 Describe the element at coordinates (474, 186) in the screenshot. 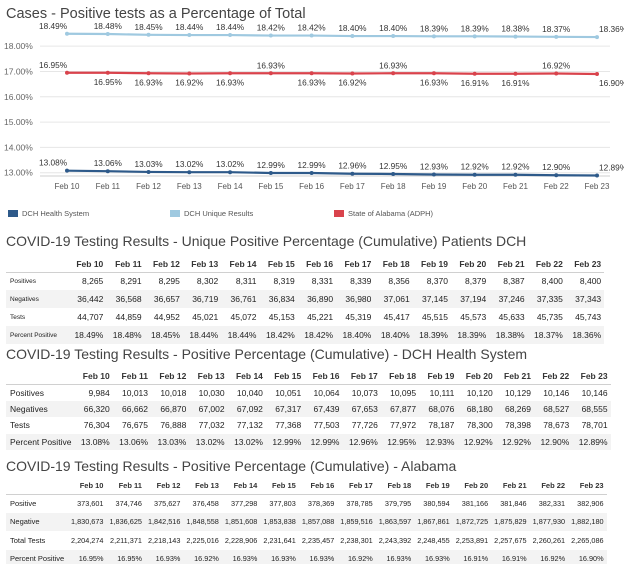

I see `x-tick-label: Feb 20` at that location.